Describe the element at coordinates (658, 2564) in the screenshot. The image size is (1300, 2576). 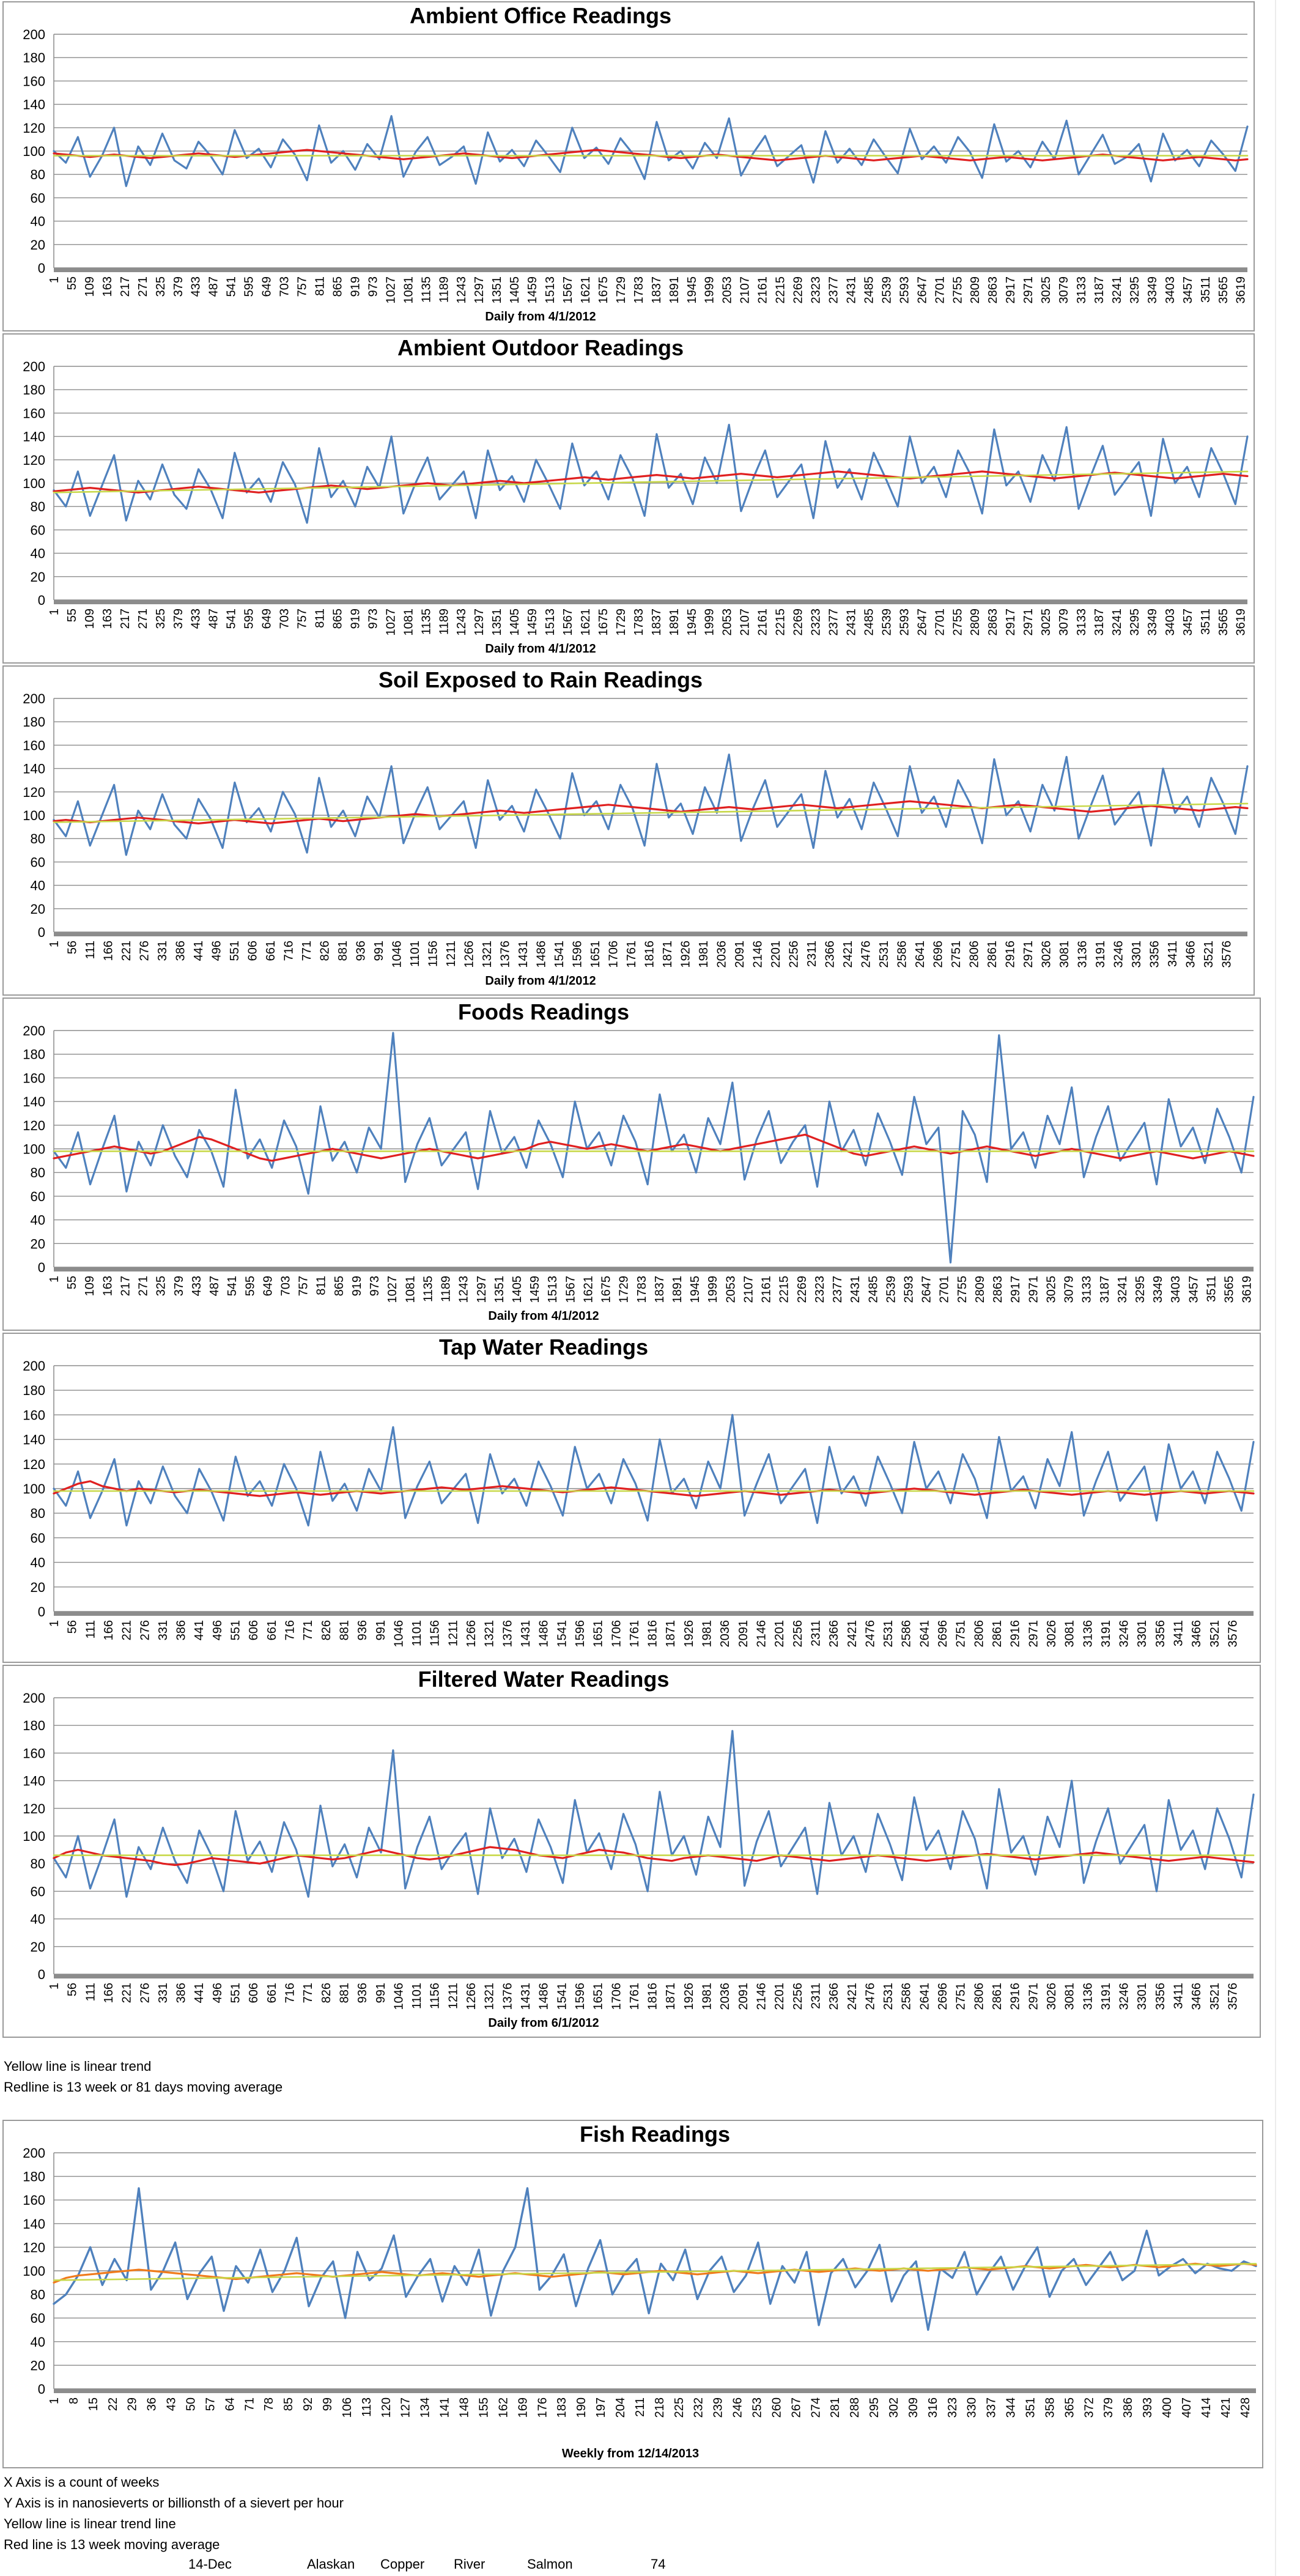
I see `cell-value: 74` at that location.